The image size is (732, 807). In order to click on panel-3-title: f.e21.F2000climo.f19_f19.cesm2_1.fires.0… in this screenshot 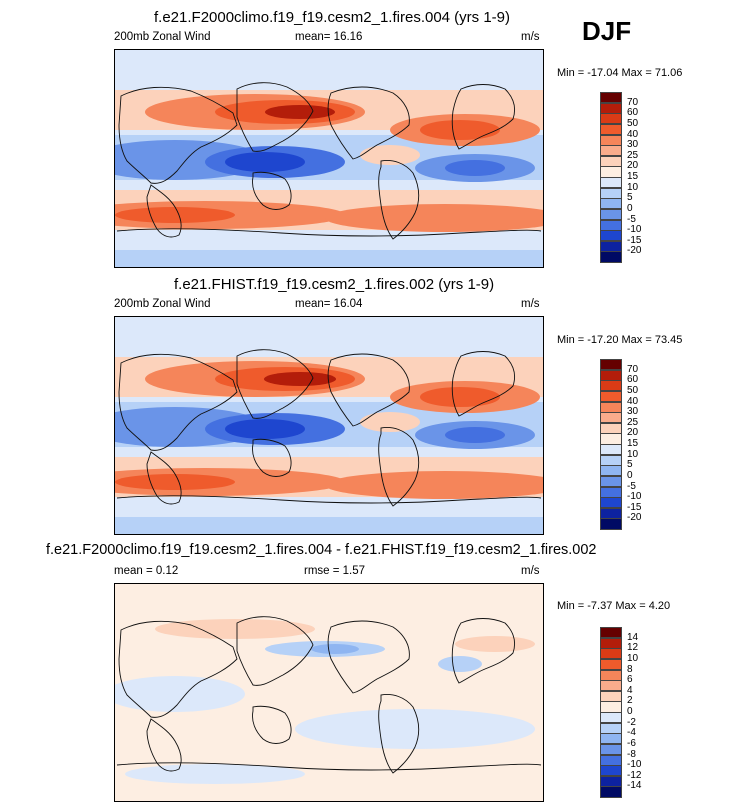, I will do `click(321, 550)`.